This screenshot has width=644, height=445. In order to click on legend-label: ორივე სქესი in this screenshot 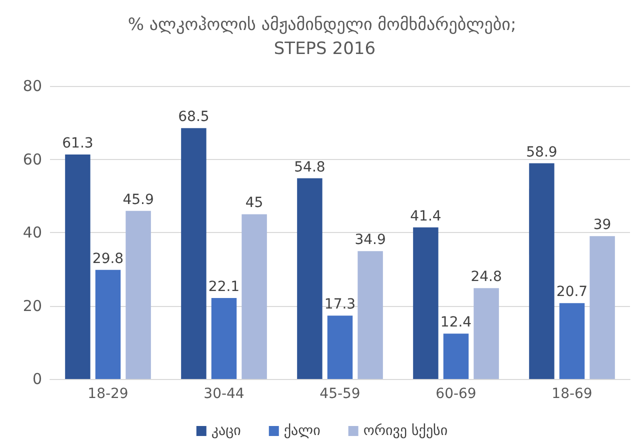, I will do `click(405, 431)`.